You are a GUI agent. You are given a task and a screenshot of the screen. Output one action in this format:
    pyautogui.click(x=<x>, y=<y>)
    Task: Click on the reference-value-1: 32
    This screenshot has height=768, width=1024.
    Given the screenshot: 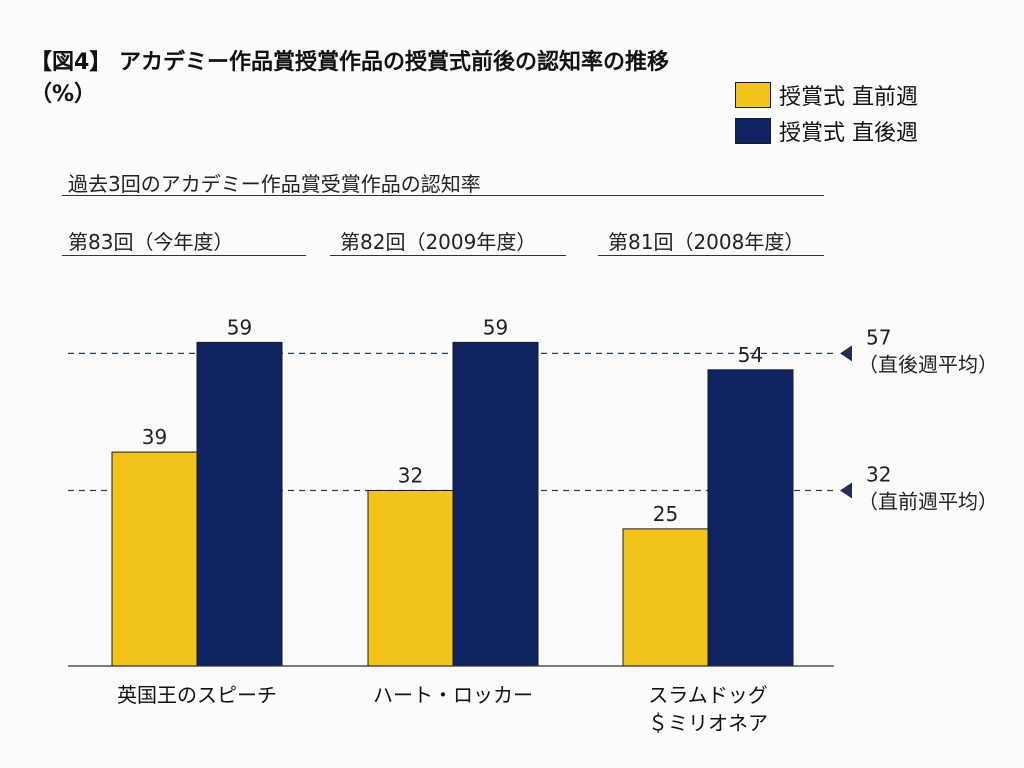 What is the action you would take?
    pyautogui.click(x=878, y=474)
    